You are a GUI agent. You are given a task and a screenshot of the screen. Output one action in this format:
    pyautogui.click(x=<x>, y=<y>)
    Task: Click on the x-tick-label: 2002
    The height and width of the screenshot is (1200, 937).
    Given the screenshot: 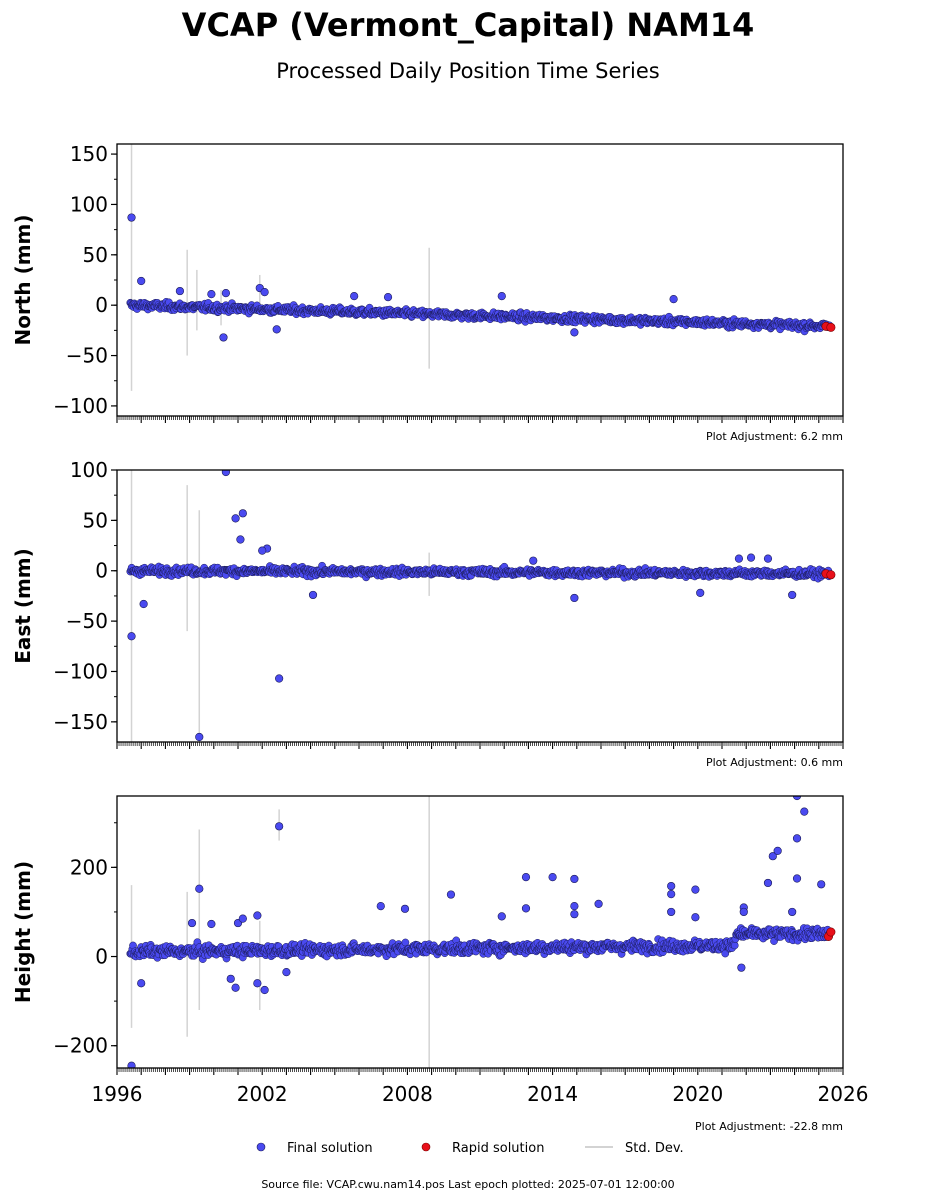 What is the action you would take?
    pyautogui.click(x=262, y=1094)
    